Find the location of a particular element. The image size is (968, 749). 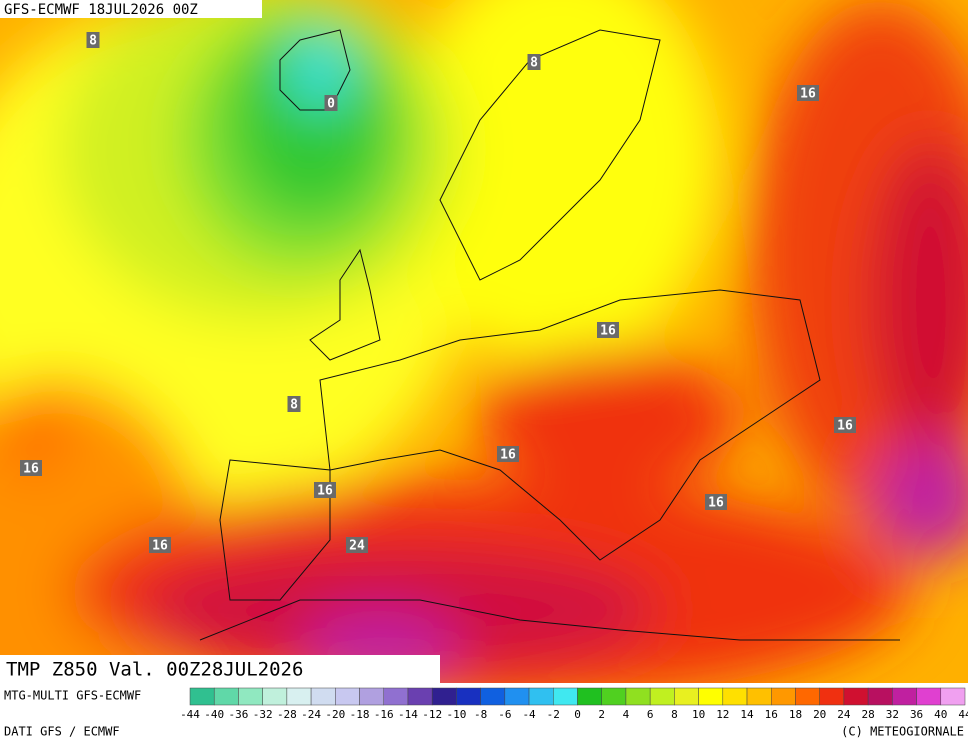

colorbar-tick-label: 32 is located at coordinates (892, 714).